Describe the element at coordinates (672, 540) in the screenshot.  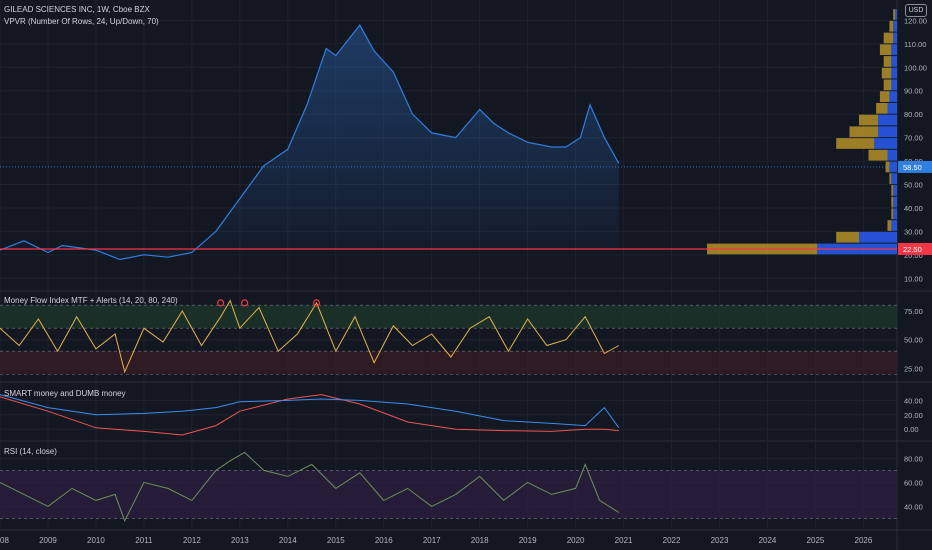
I see `year-label: 2022` at that location.